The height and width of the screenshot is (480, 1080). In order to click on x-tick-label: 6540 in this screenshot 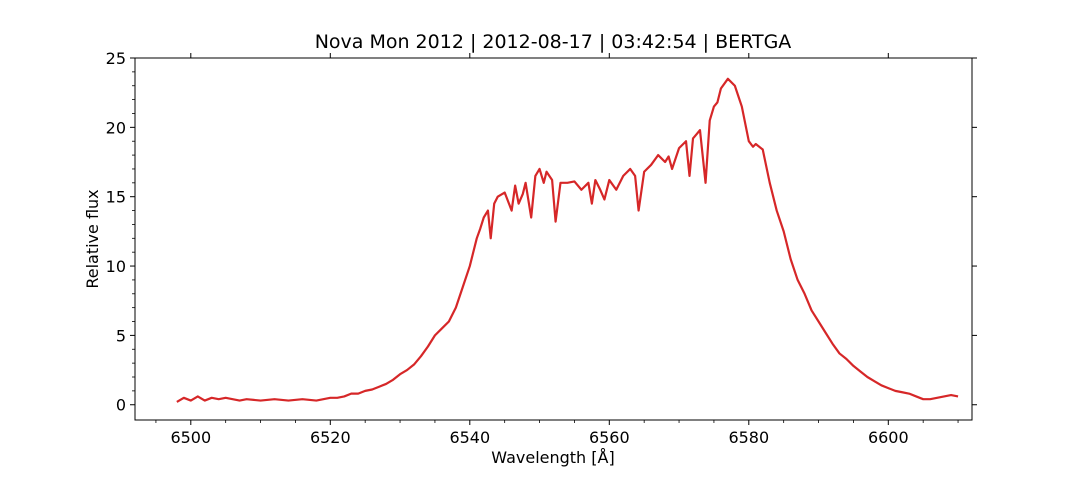, I will do `click(469, 437)`.